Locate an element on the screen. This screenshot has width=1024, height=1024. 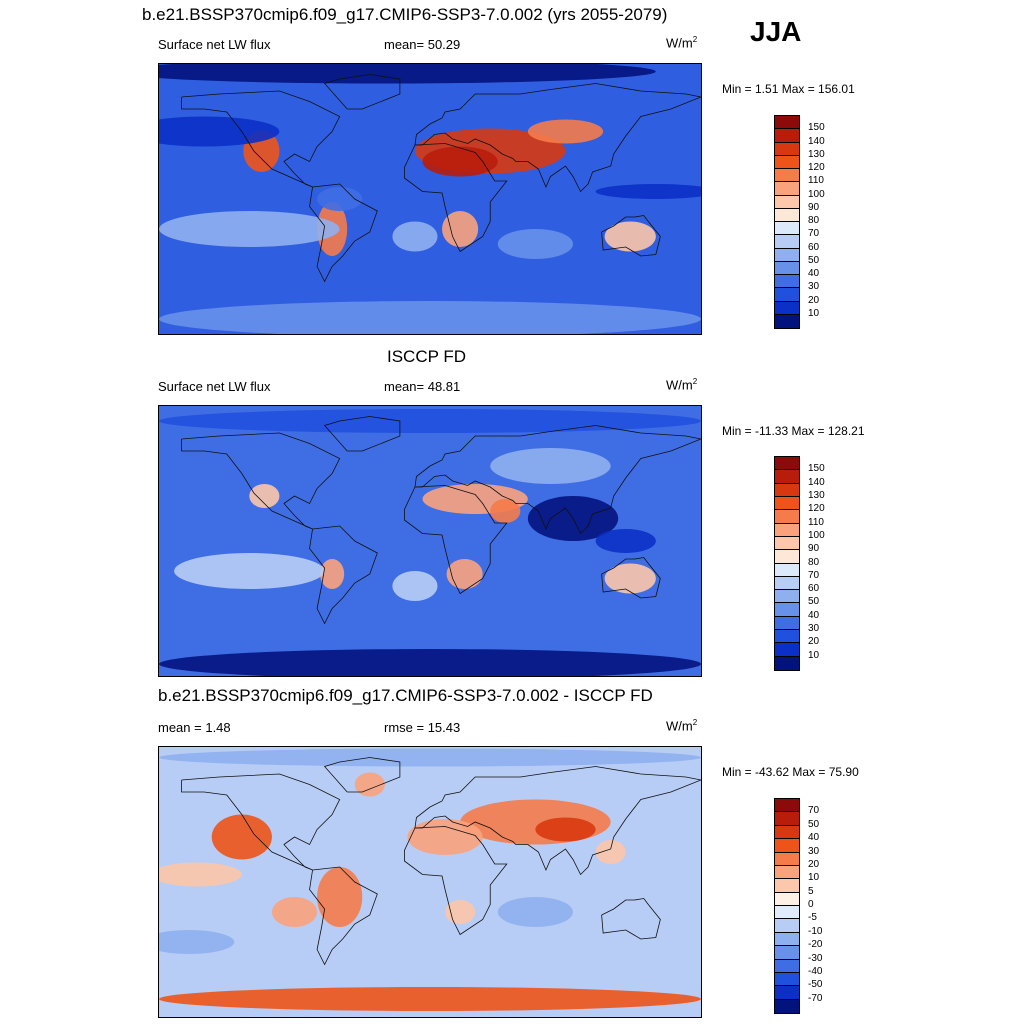
colorbar-tick-label: 60 is located at coordinates (814, 247).